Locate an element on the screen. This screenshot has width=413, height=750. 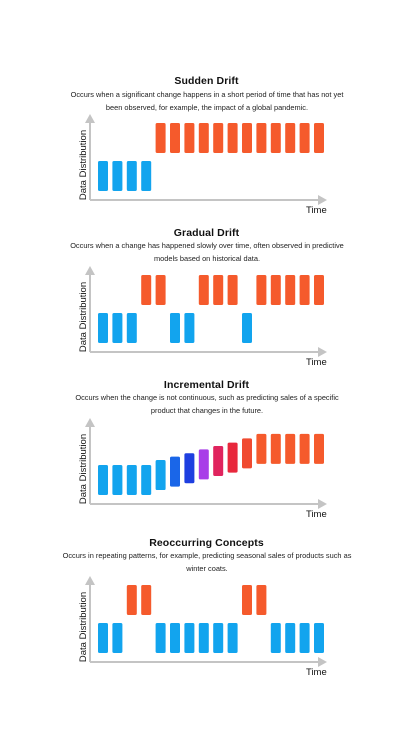
panel-title: Gradual Drift is located at coordinates (206, 233).